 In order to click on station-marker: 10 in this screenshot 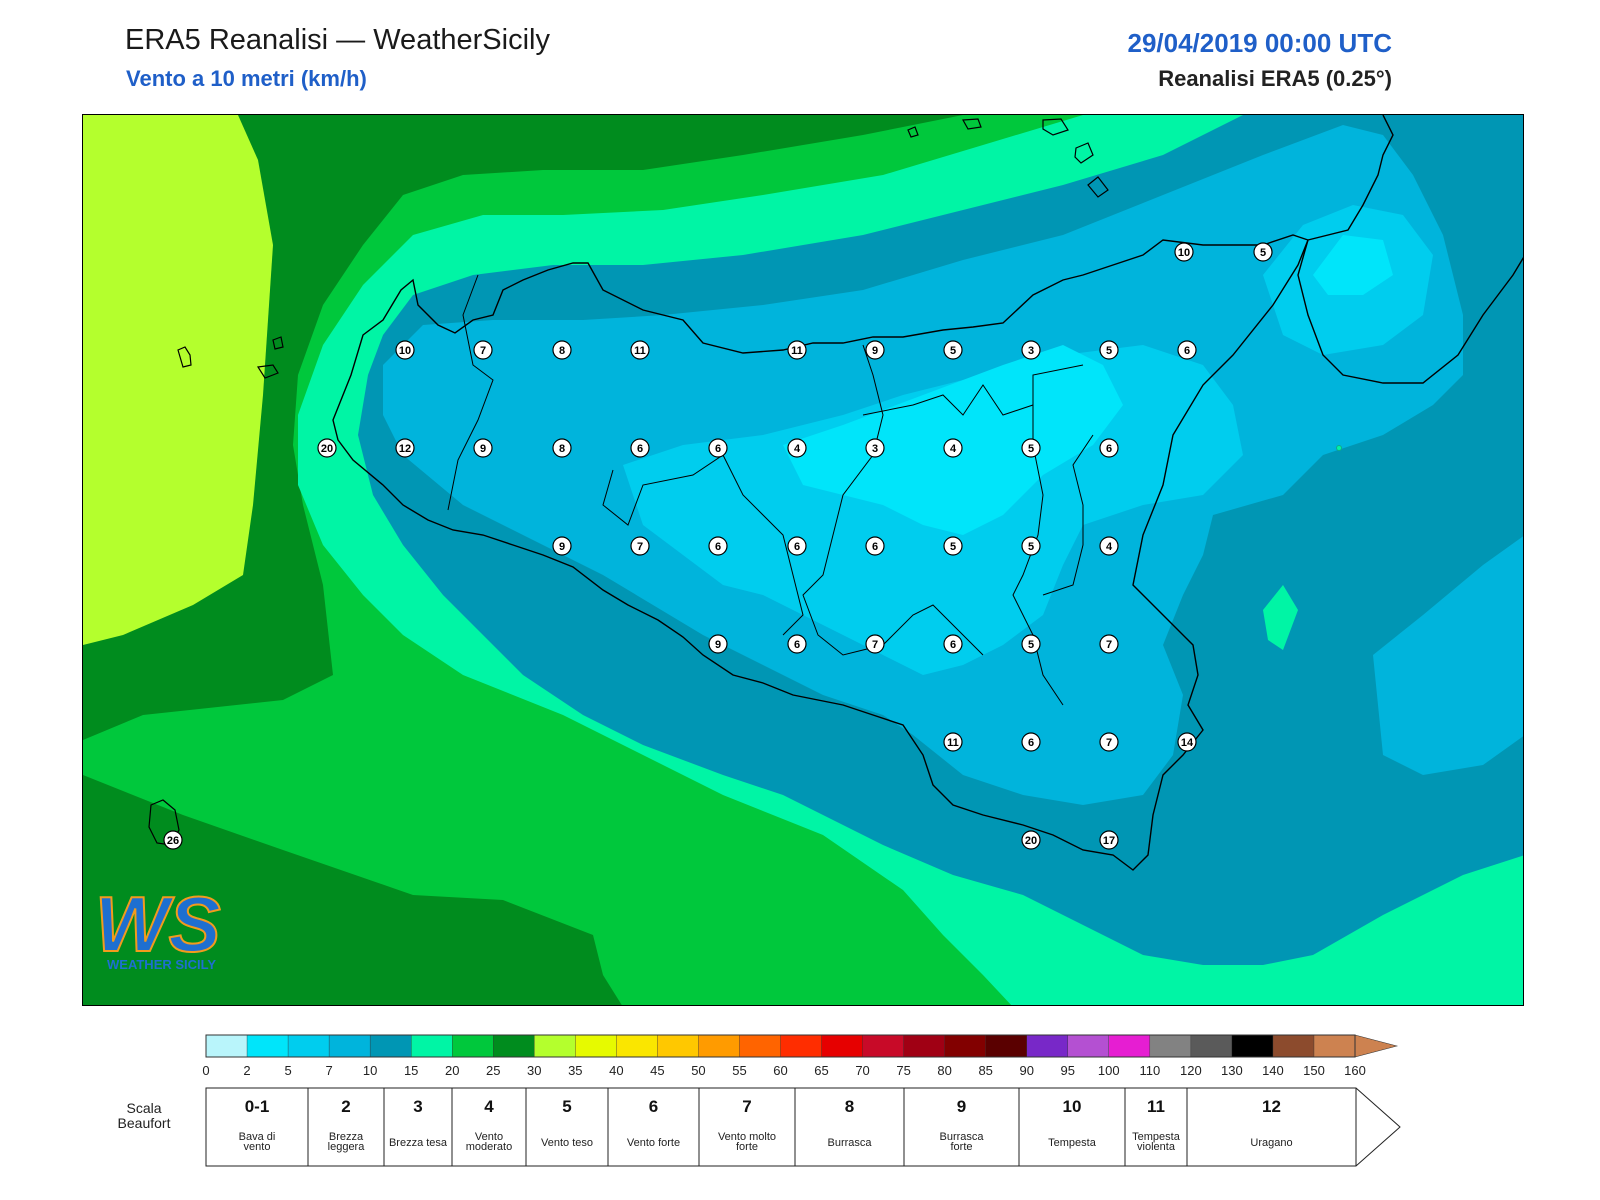, I will do `click(1184, 252)`.